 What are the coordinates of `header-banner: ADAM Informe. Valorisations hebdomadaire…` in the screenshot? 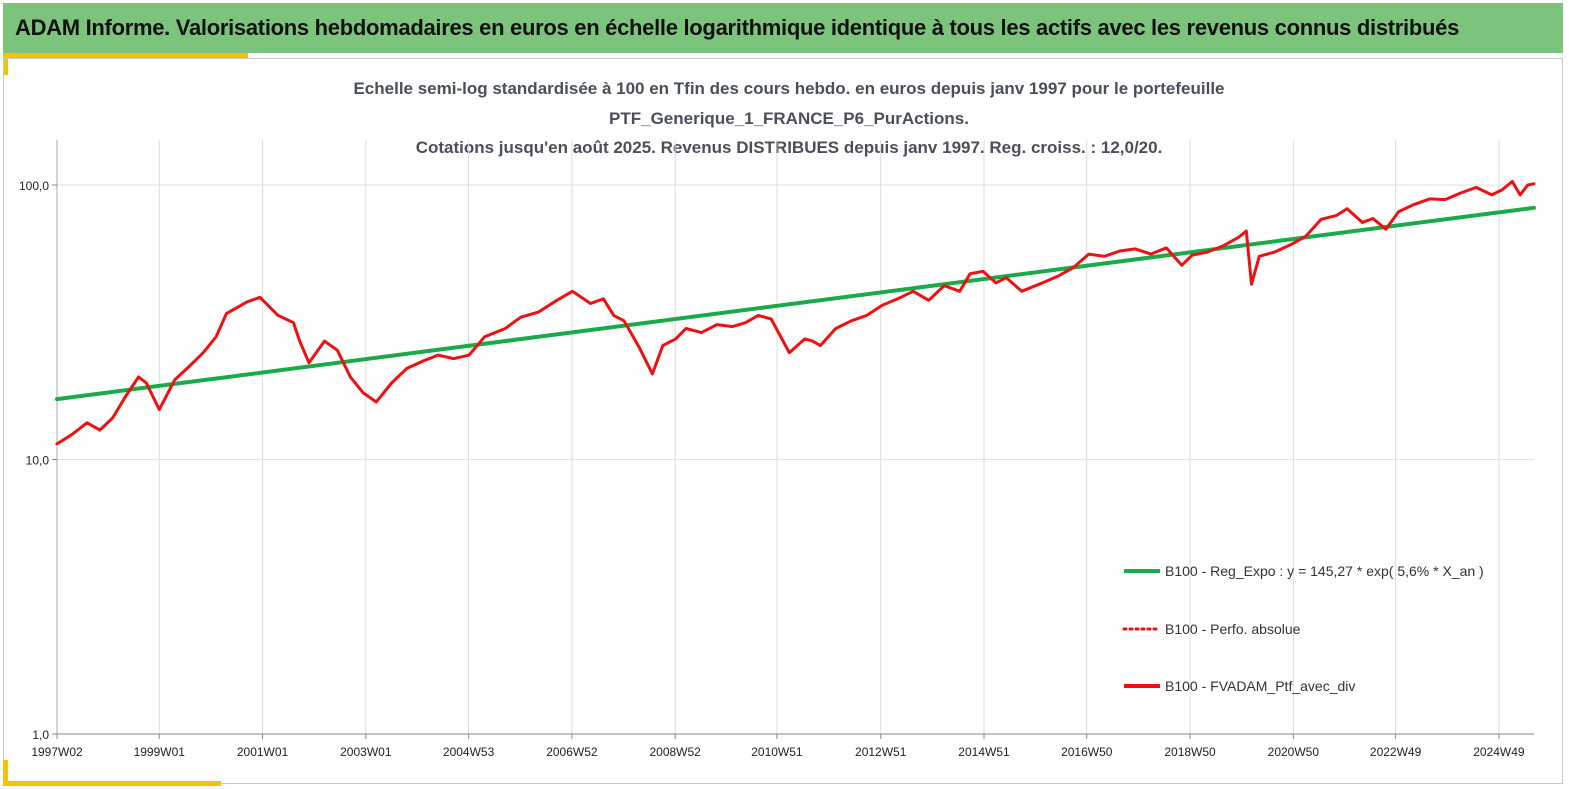 It's located at (783, 28).